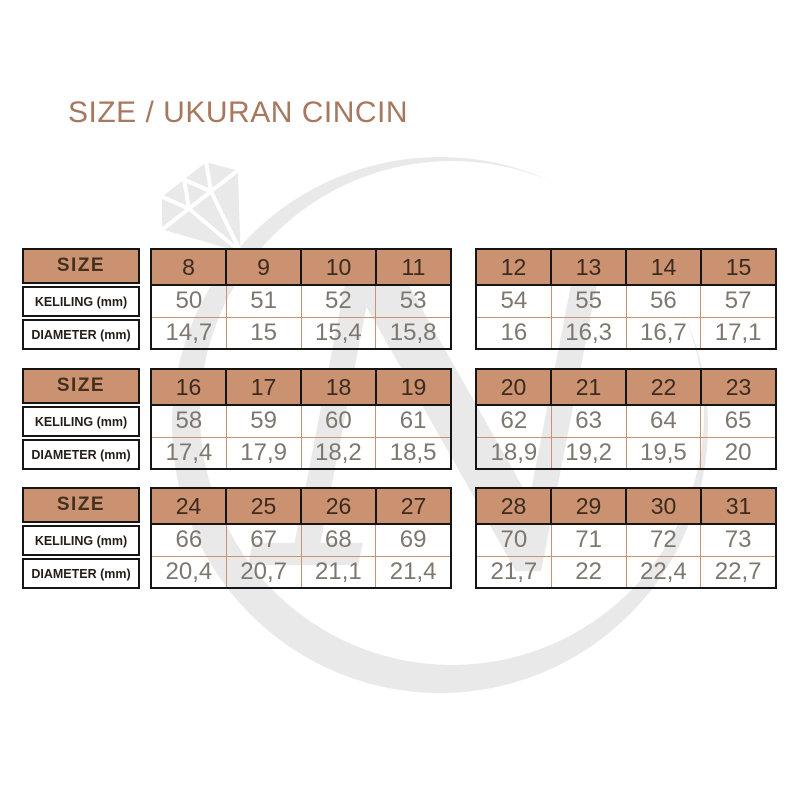 Image resolution: width=800 pixels, height=800 pixels. I want to click on keliling-cell: 72, so click(663, 540).